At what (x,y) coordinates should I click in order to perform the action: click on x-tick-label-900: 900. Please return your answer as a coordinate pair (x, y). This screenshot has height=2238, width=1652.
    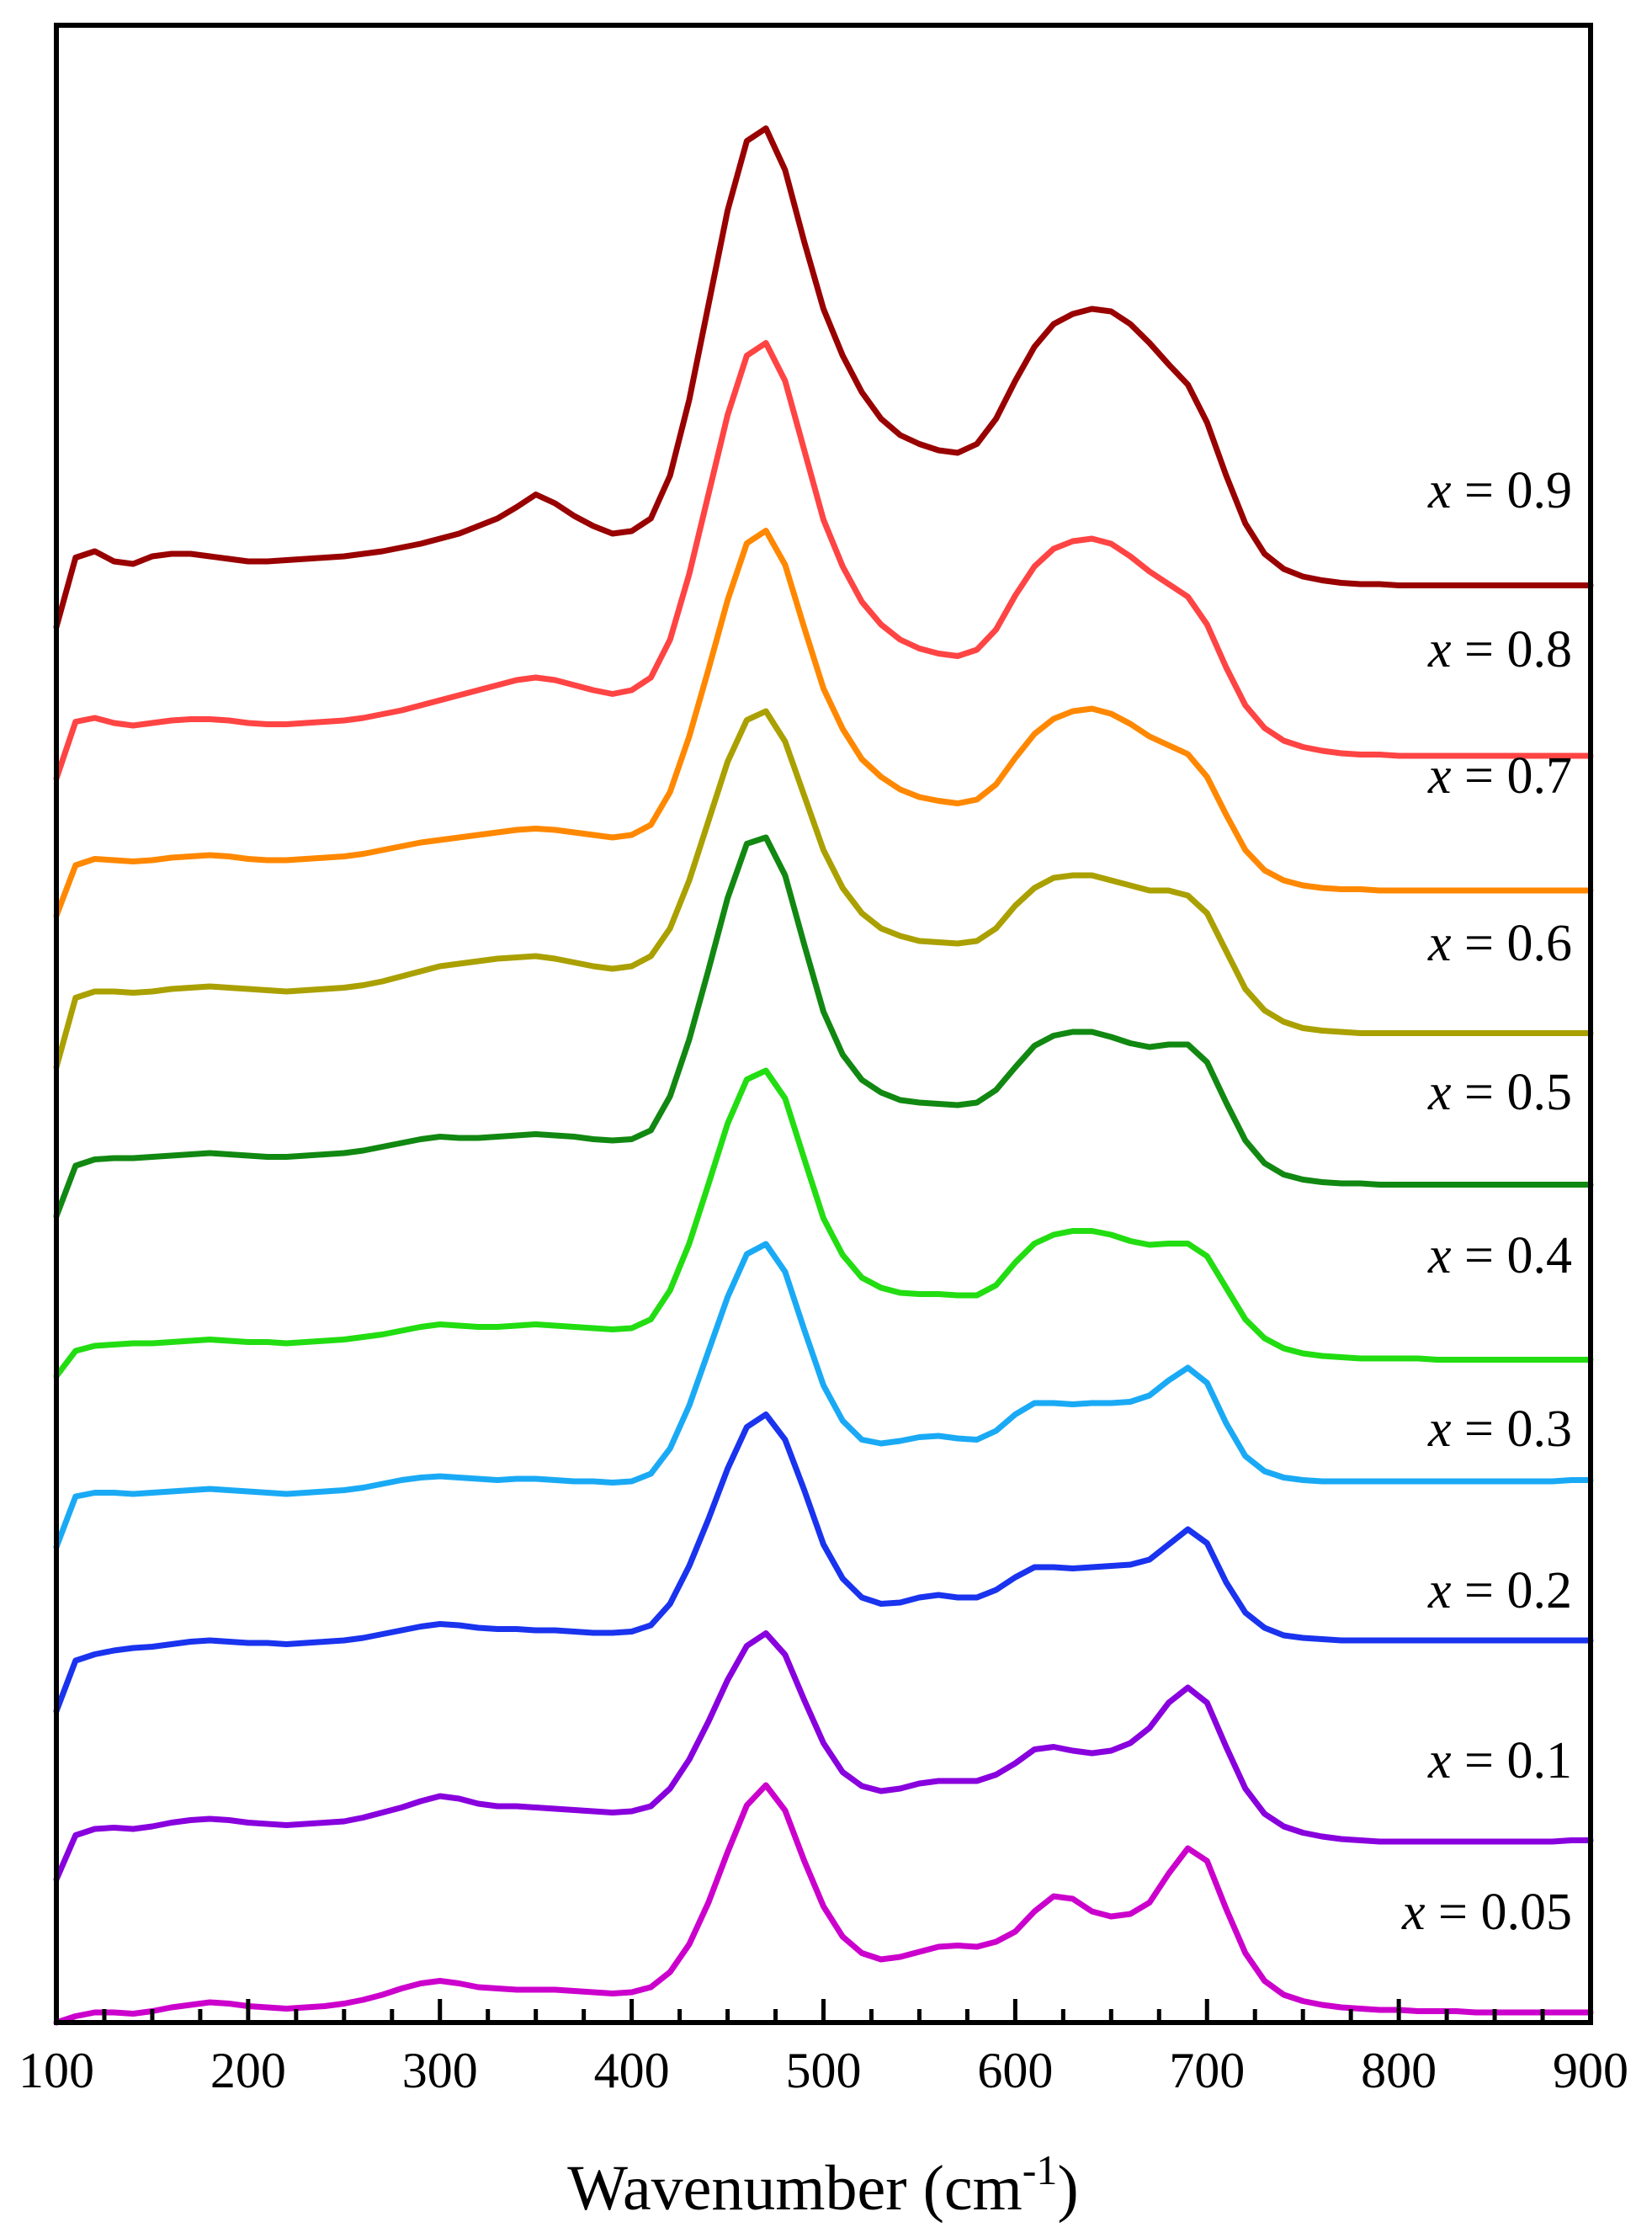
    Looking at the image, I should click on (1590, 2070).